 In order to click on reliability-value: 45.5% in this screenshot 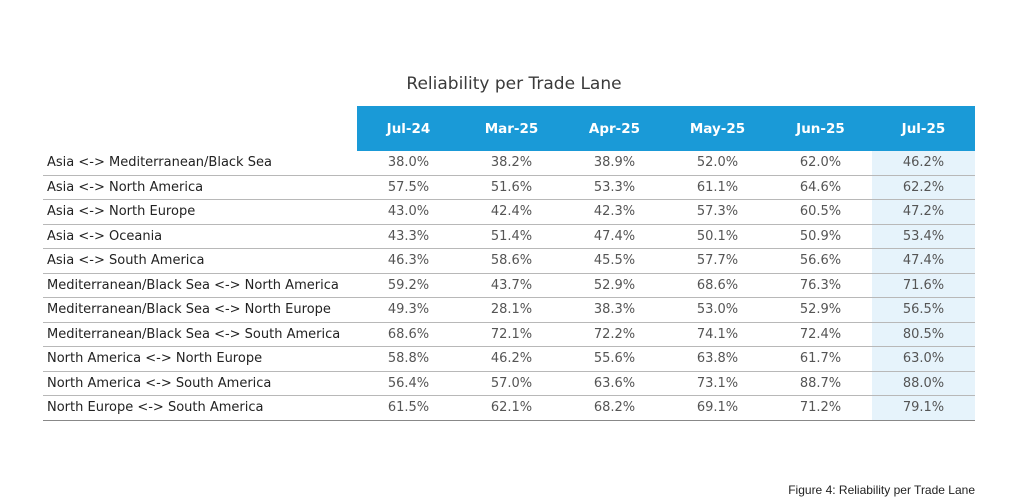, I will do `click(614, 261)`.